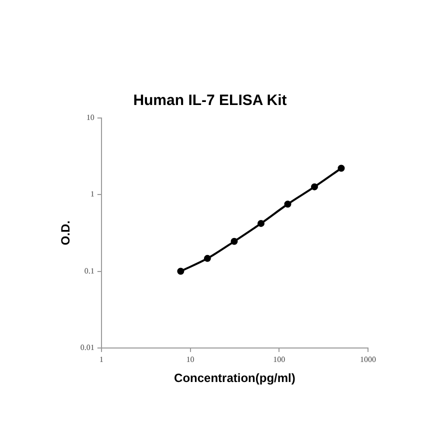 Image resolution: width=423 pixels, height=422 pixels. What do you see at coordinates (190, 359) in the screenshot?
I see `x-tick-label: 10` at bounding box center [190, 359].